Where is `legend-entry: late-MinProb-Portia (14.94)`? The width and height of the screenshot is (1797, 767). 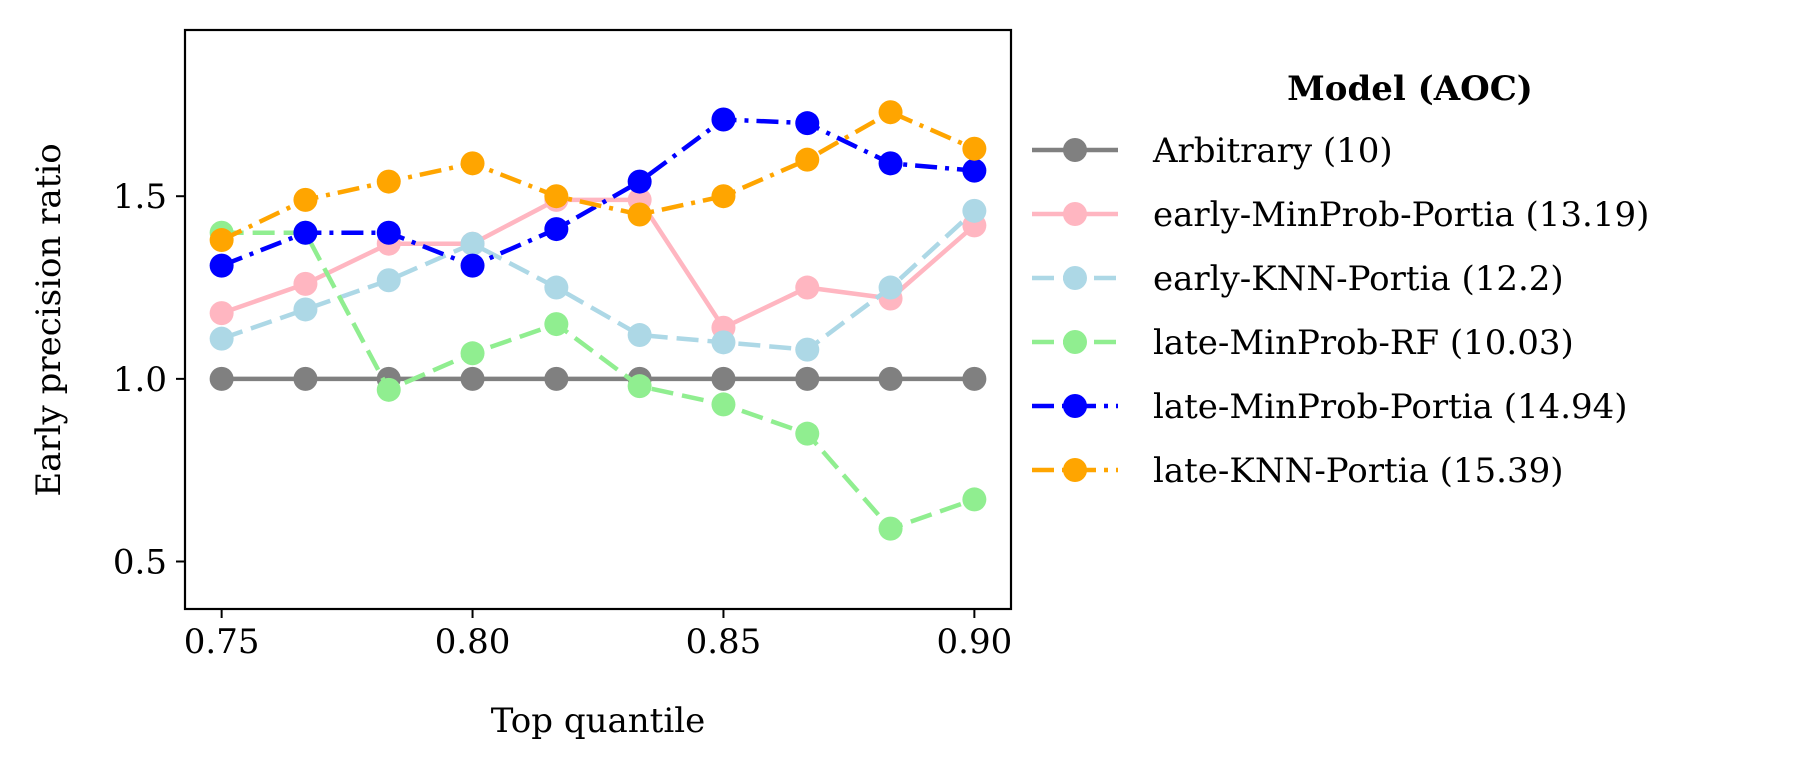
legend-entry: late-MinProb-Portia (14.94) is located at coordinates (1330, 407).